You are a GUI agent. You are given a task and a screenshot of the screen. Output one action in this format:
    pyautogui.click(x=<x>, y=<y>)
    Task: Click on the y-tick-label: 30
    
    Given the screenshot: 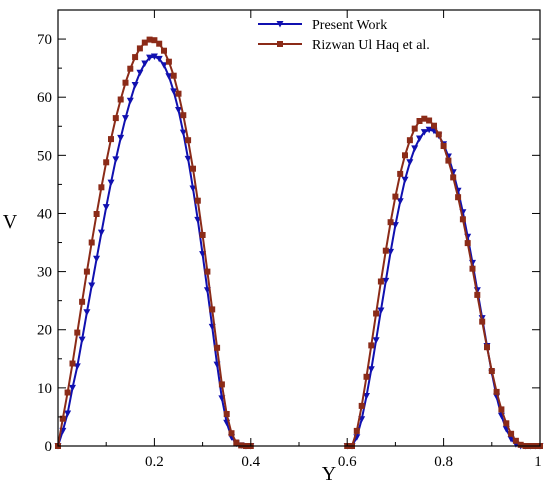 What is the action you would take?
    pyautogui.click(x=44, y=273)
    